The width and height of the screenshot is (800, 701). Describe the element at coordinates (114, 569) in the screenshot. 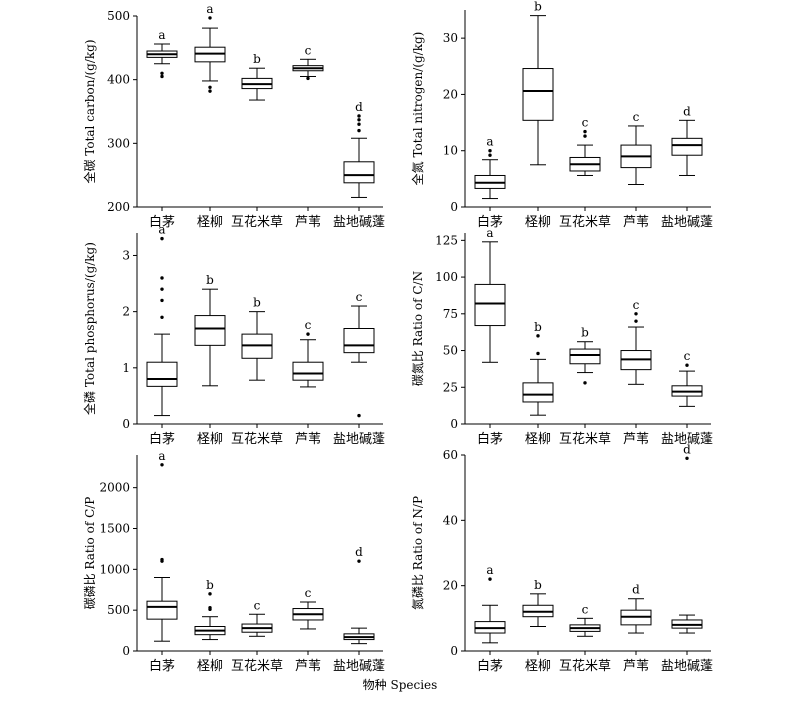

I see `y-tick-label: 1000` at that location.